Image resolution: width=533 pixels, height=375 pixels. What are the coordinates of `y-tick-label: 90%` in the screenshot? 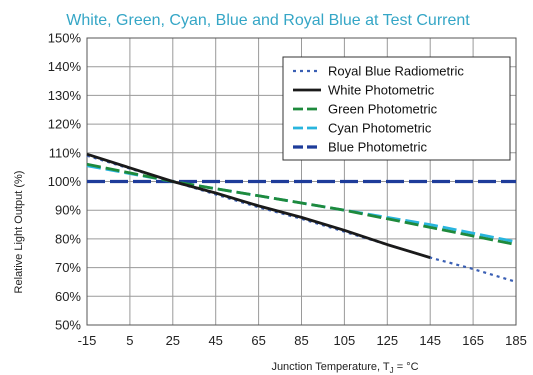 It's located at (68, 210).